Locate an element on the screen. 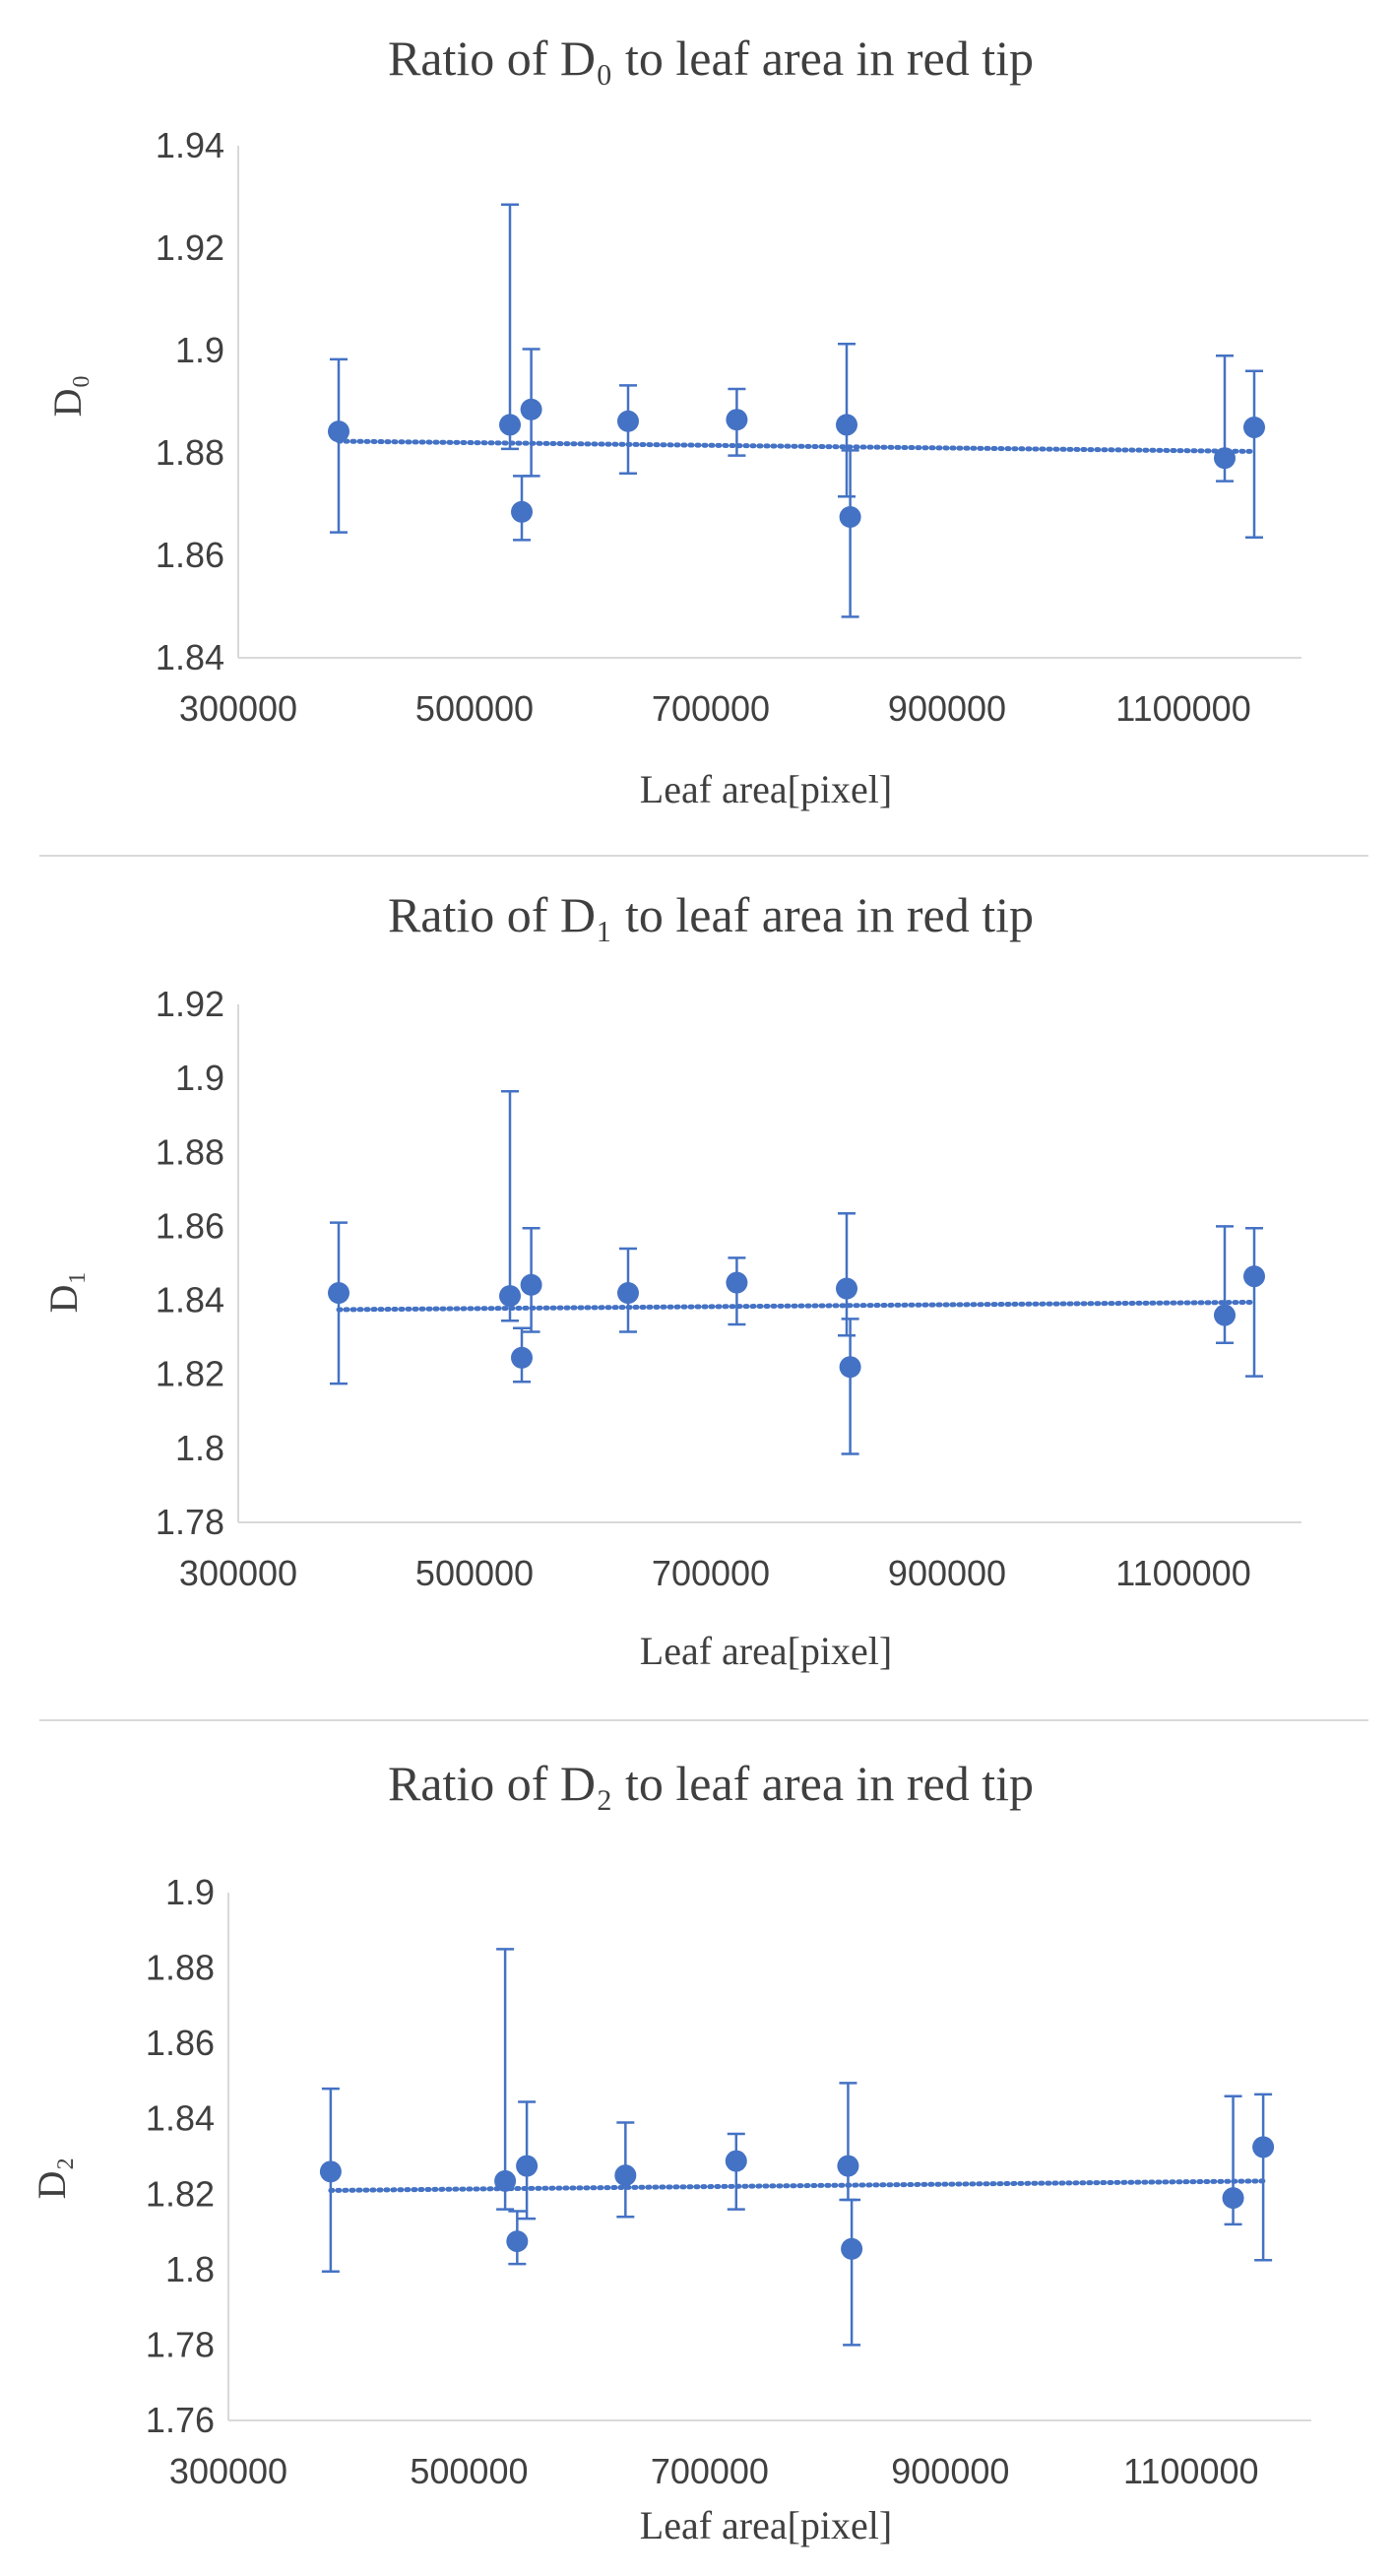  y-axis-title: D₁ is located at coordinates (64, 1292).